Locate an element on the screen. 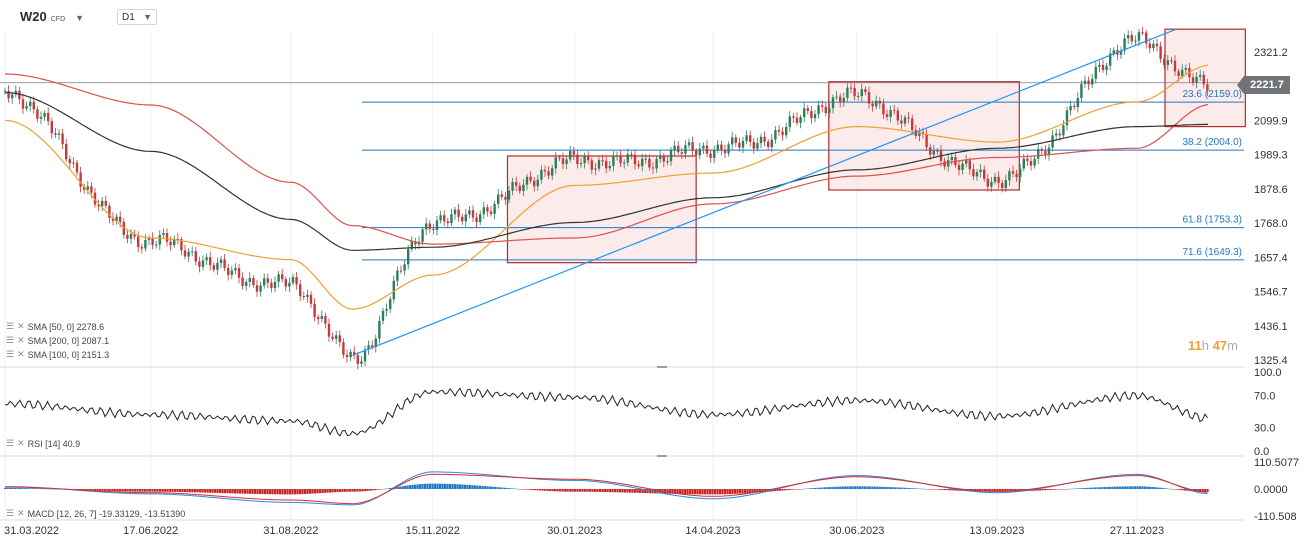  timeframe-selector: D1 ▼ is located at coordinates (137, 17).